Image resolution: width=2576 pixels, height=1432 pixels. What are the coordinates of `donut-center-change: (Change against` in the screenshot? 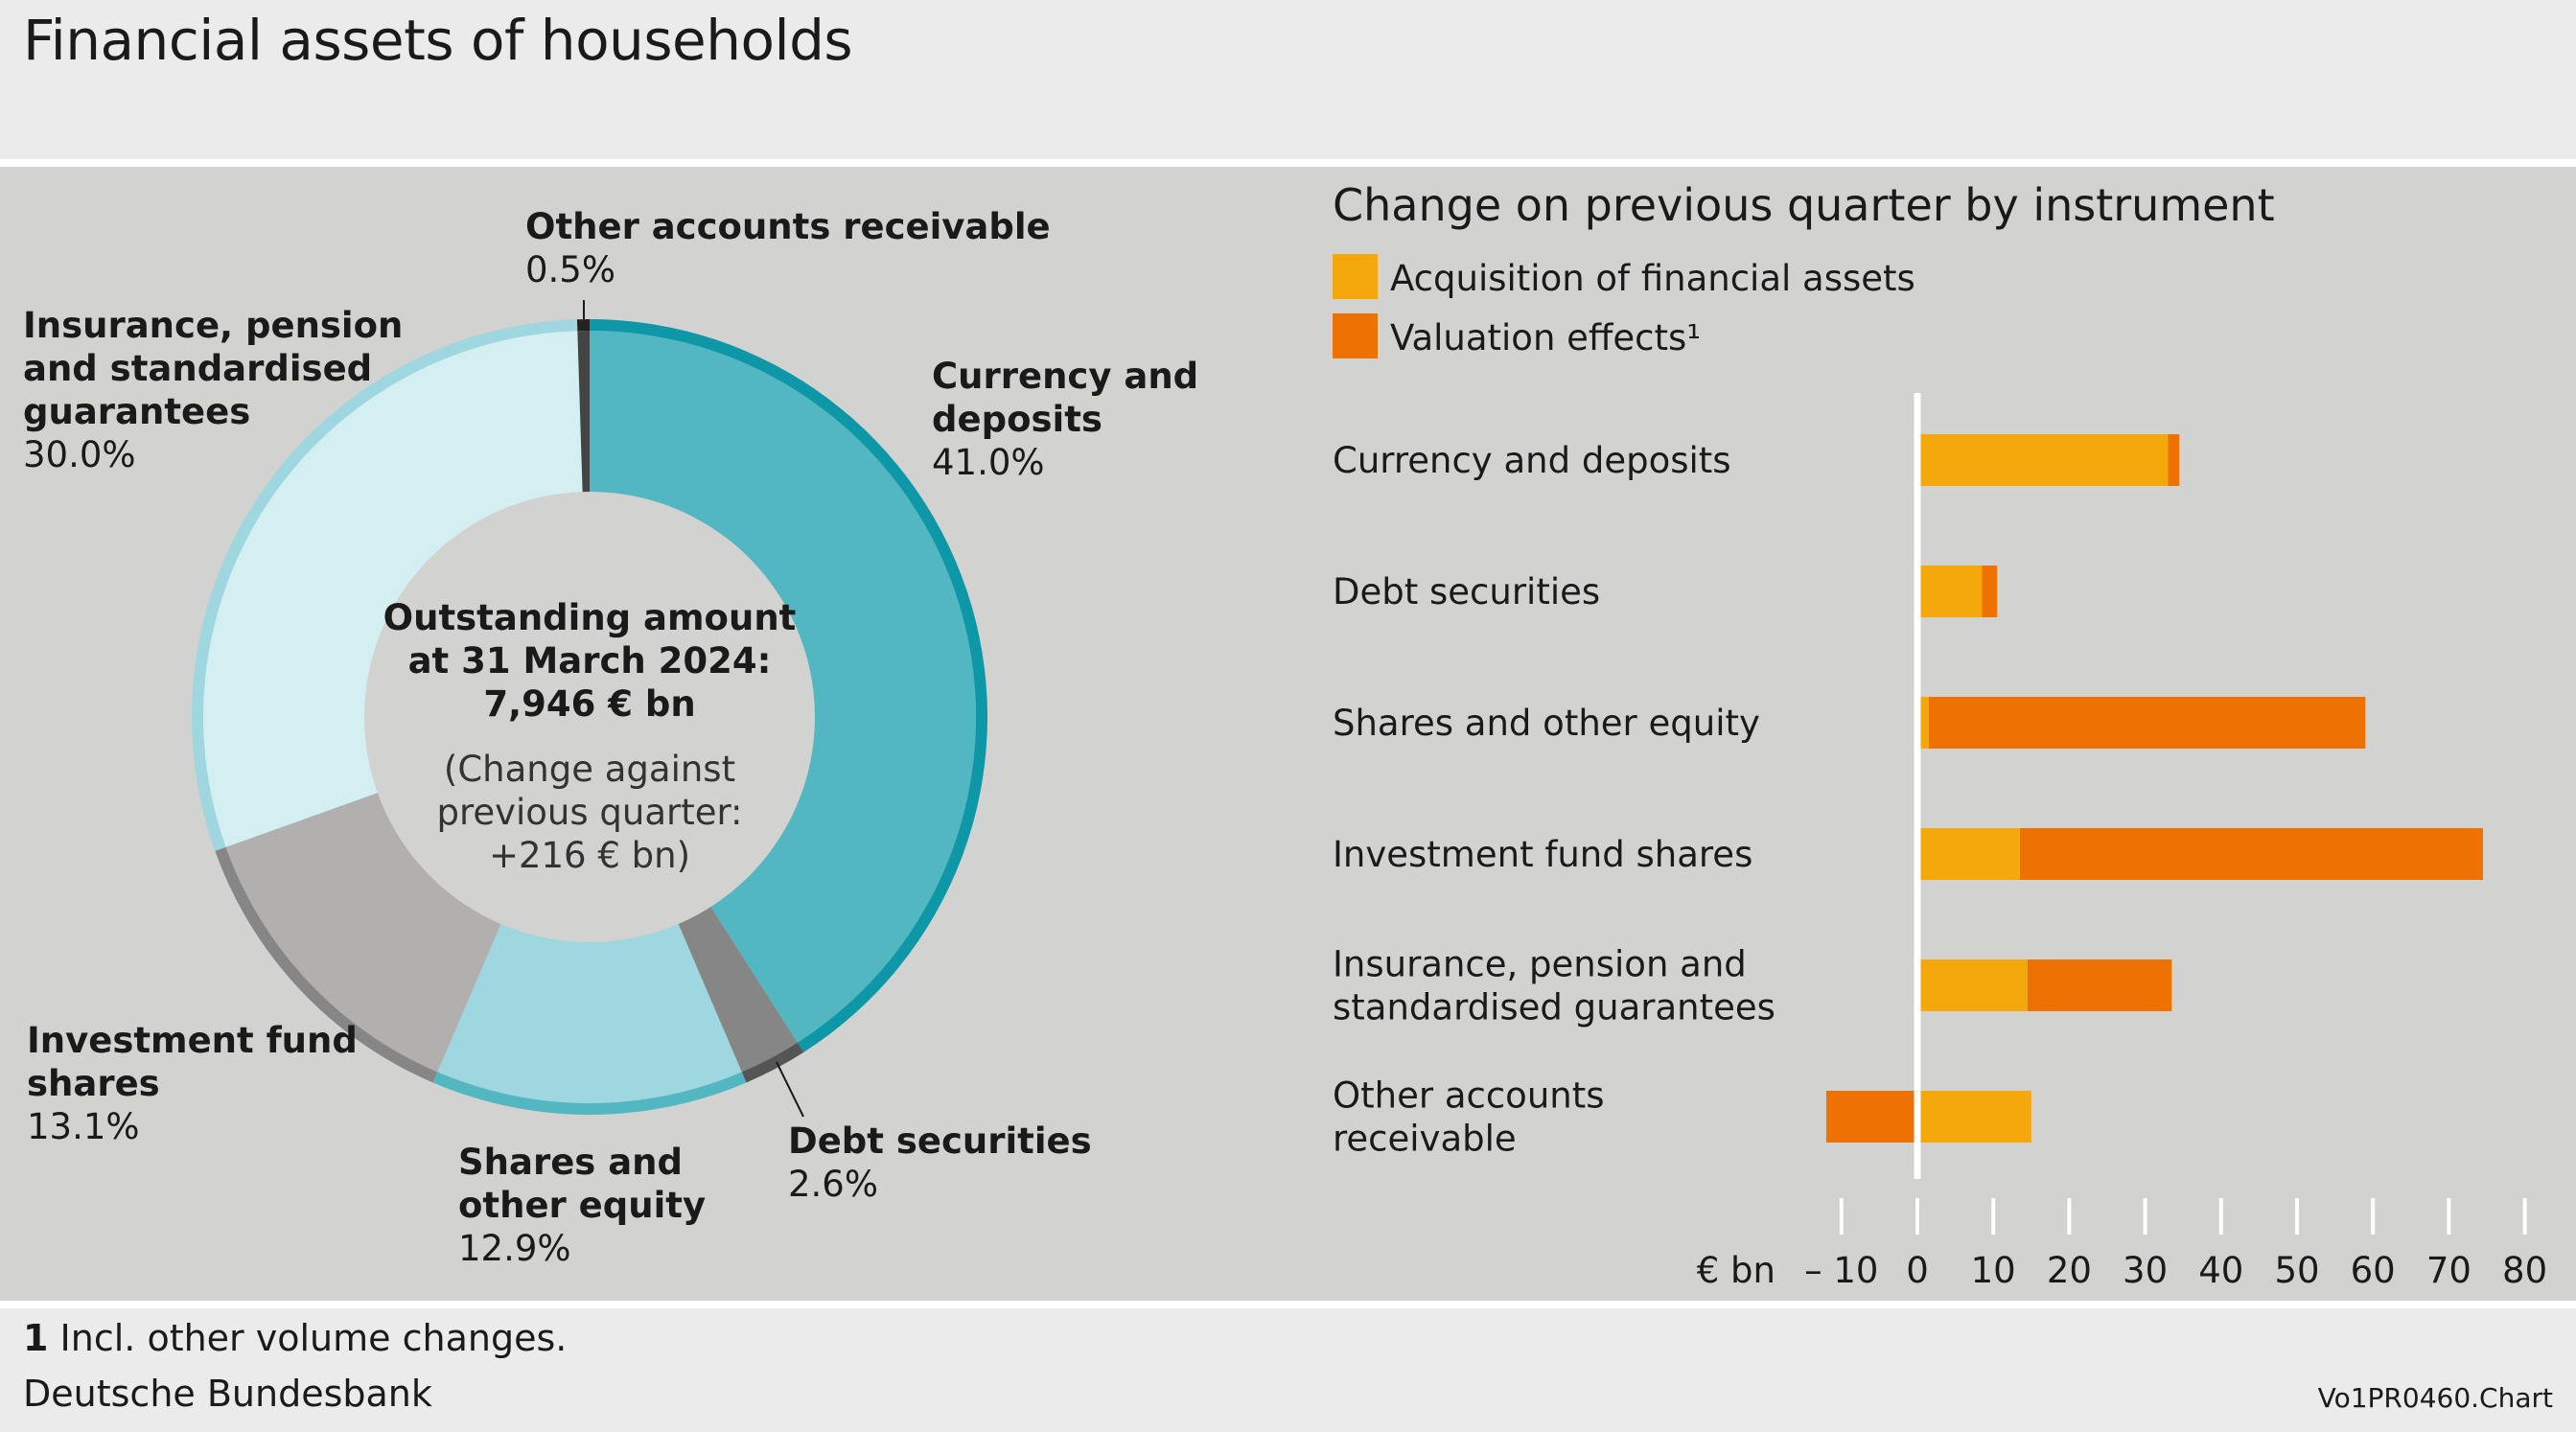 It's located at (590, 769).